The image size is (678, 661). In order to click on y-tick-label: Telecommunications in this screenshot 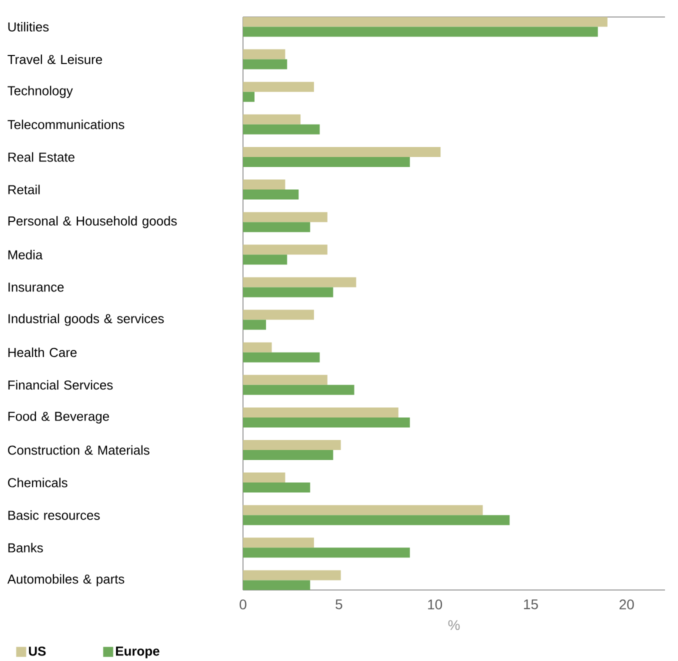, I will do `click(66, 125)`.